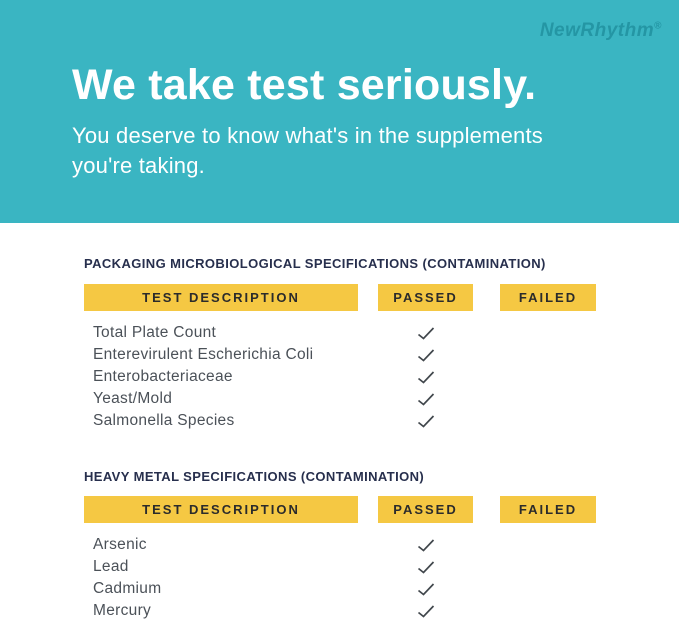 This screenshot has width=679, height=622. I want to click on table-row: Lead, so click(381, 567).